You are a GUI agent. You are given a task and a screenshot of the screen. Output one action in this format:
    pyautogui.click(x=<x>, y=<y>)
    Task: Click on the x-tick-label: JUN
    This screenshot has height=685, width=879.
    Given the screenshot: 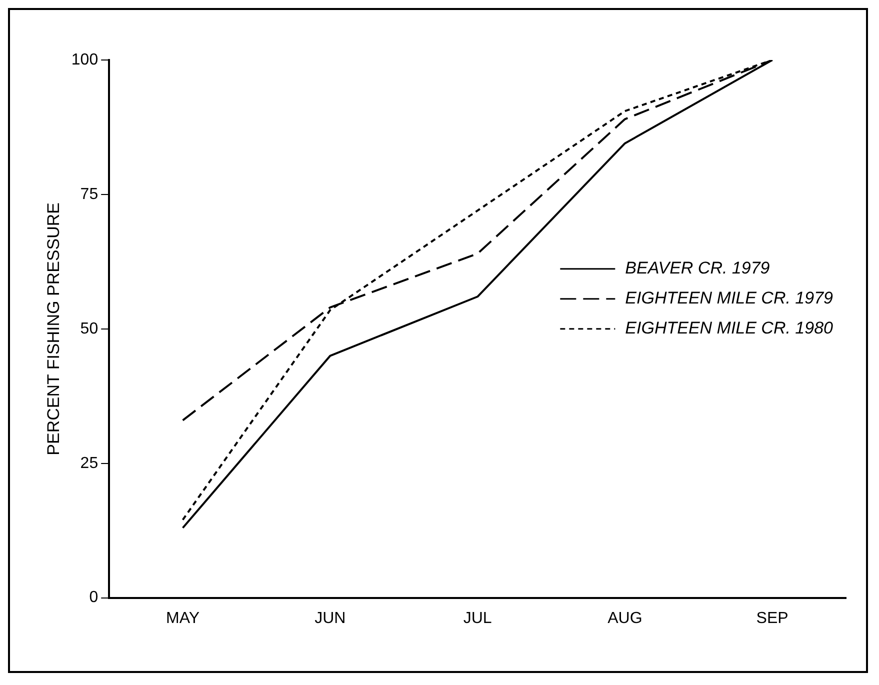 What is the action you would take?
    pyautogui.click(x=330, y=618)
    